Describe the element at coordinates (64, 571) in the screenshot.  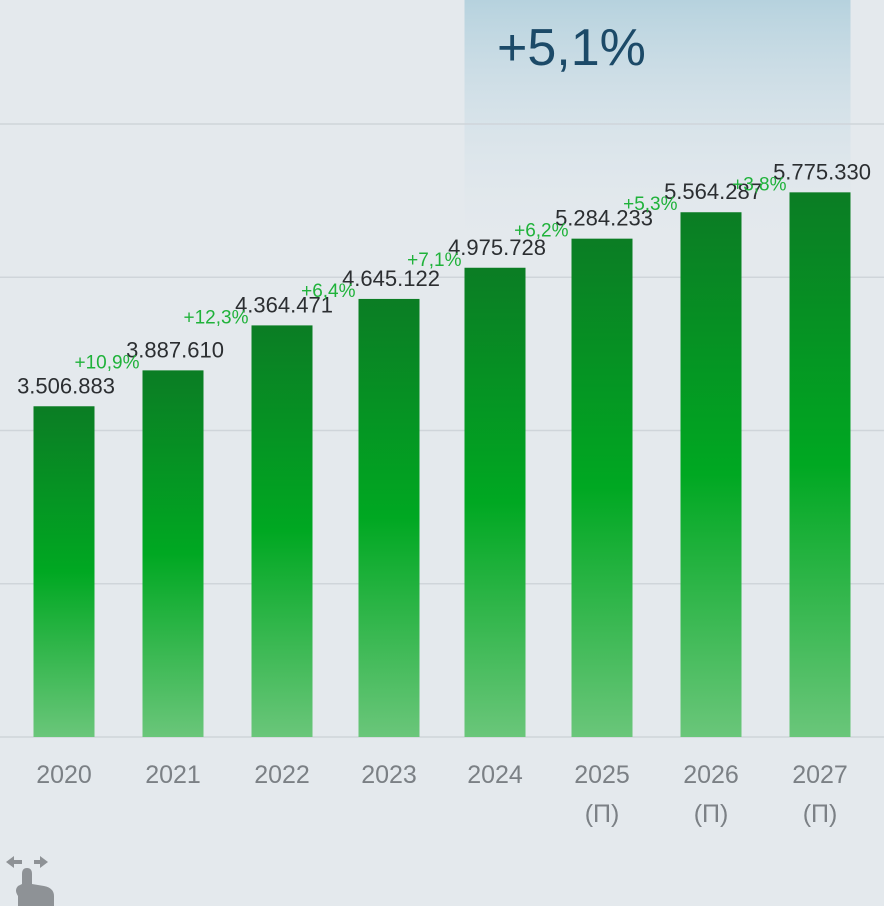
I see `bar-2020` at that location.